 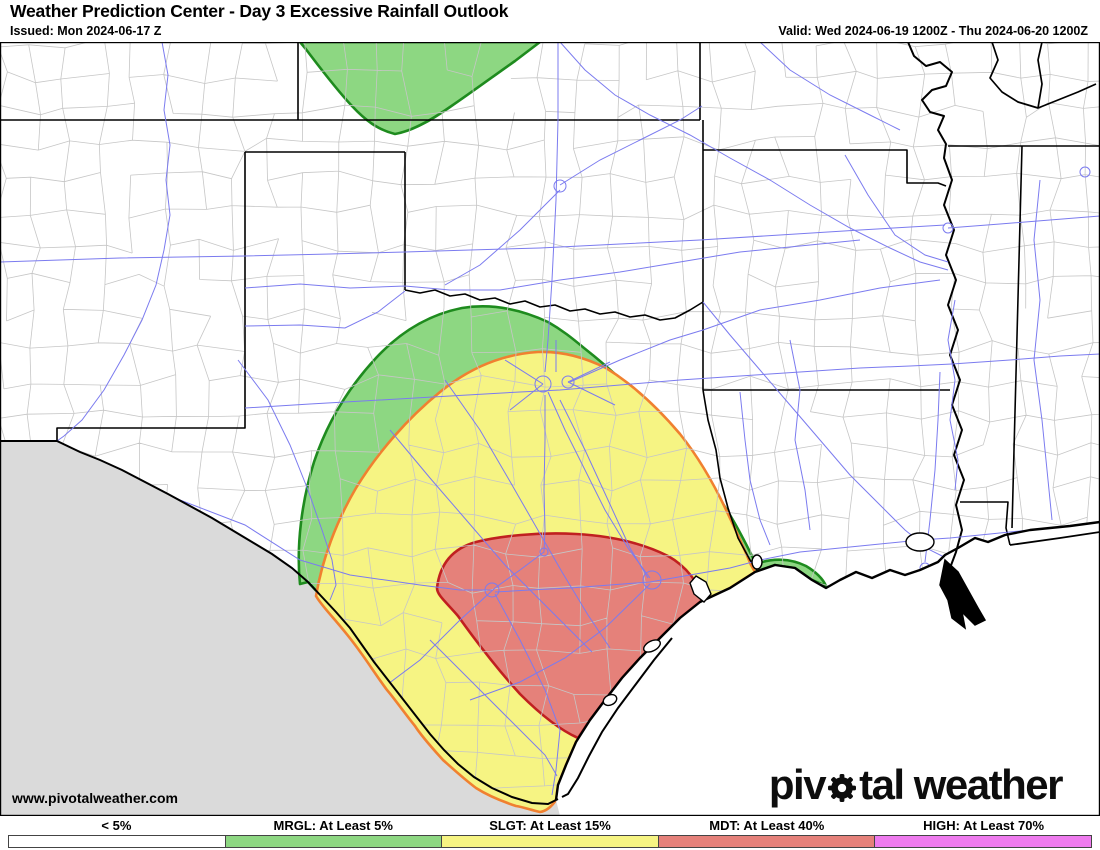 I want to click on bays-and-lakes, so click(x=768, y=619).